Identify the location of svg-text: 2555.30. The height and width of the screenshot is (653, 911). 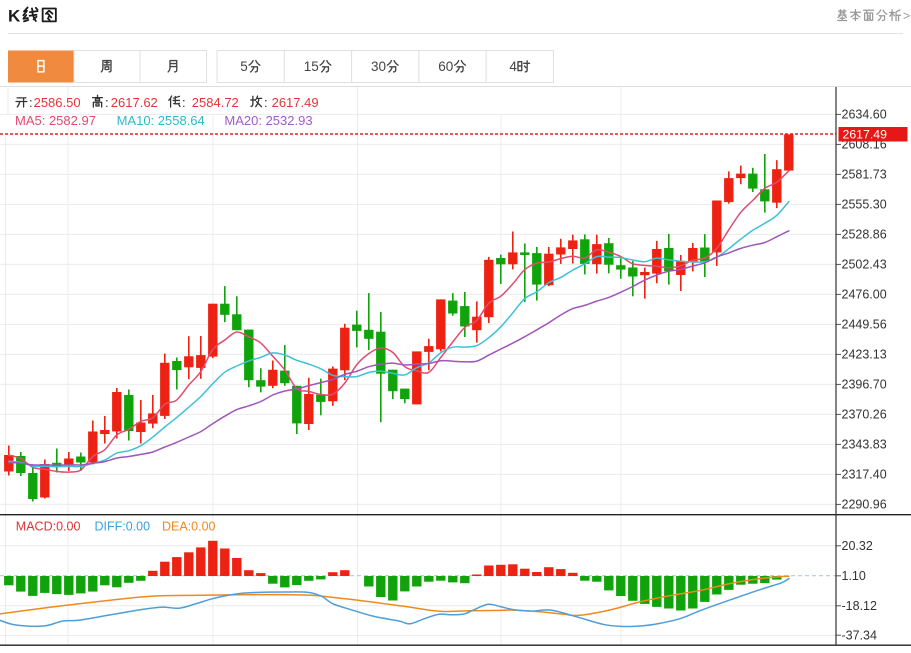
(864, 205).